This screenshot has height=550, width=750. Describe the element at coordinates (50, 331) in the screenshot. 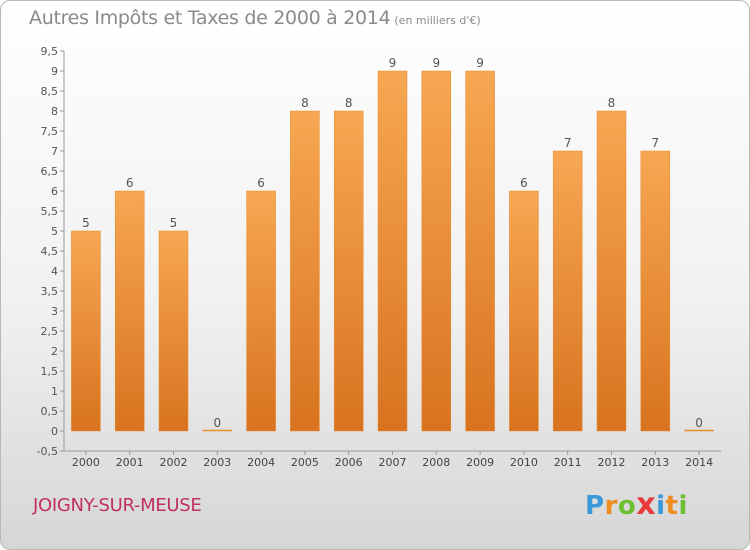

I see `y-tick-label: 2,5` at that location.